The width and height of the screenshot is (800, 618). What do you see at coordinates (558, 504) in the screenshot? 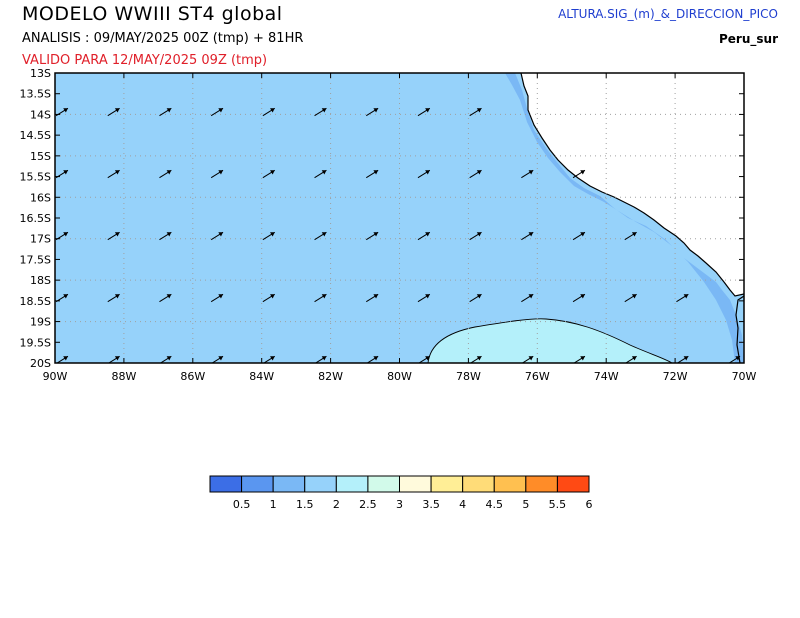
I see `colorbar-label: 5.5` at bounding box center [558, 504].